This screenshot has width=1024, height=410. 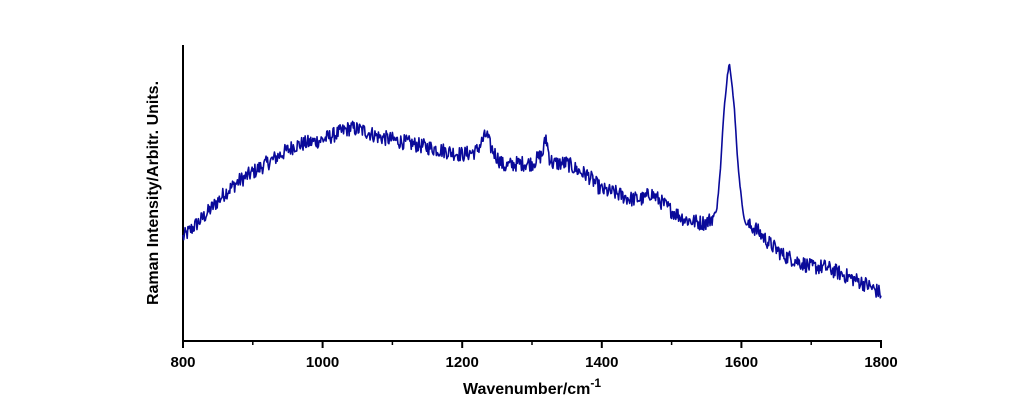 I want to click on x-axis-title: Wavenumber/cm-1, so click(x=532, y=387).